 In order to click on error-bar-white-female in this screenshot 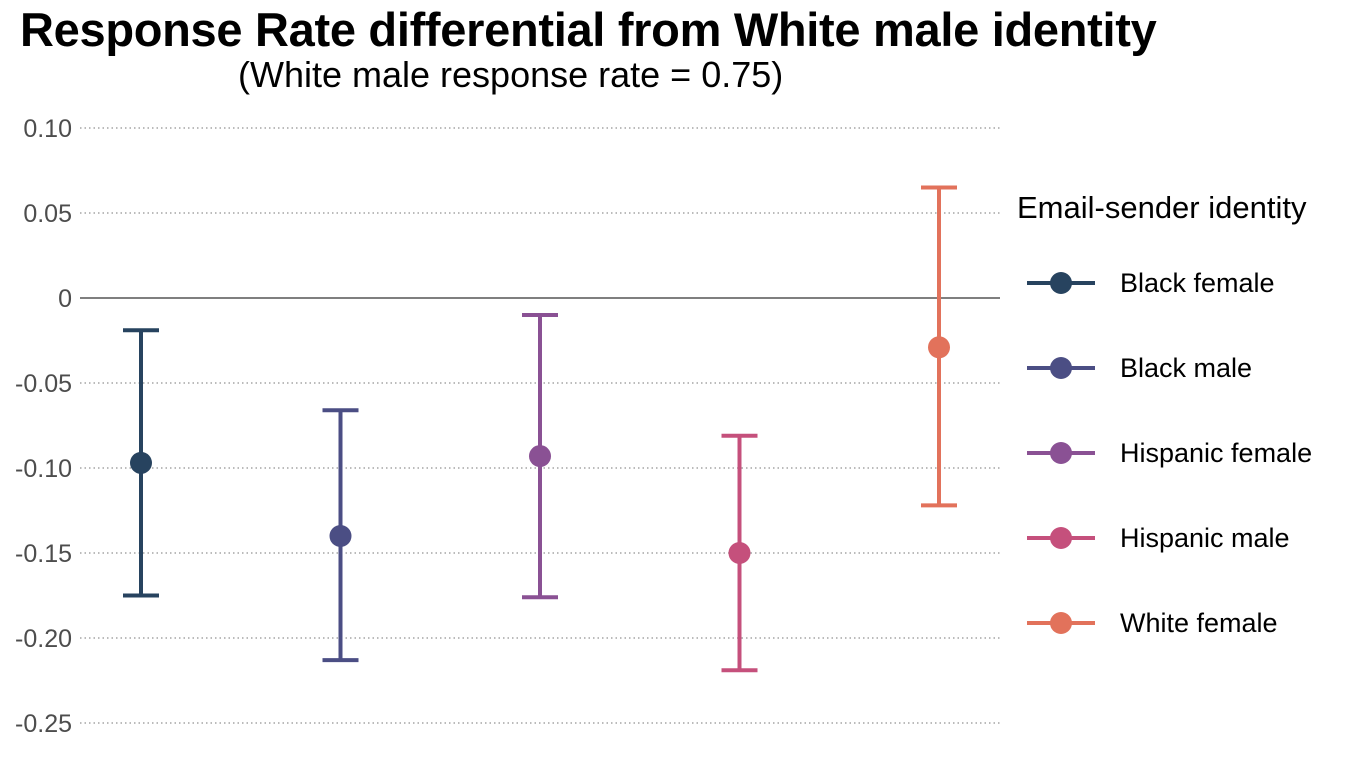, I will do `click(939, 346)`.